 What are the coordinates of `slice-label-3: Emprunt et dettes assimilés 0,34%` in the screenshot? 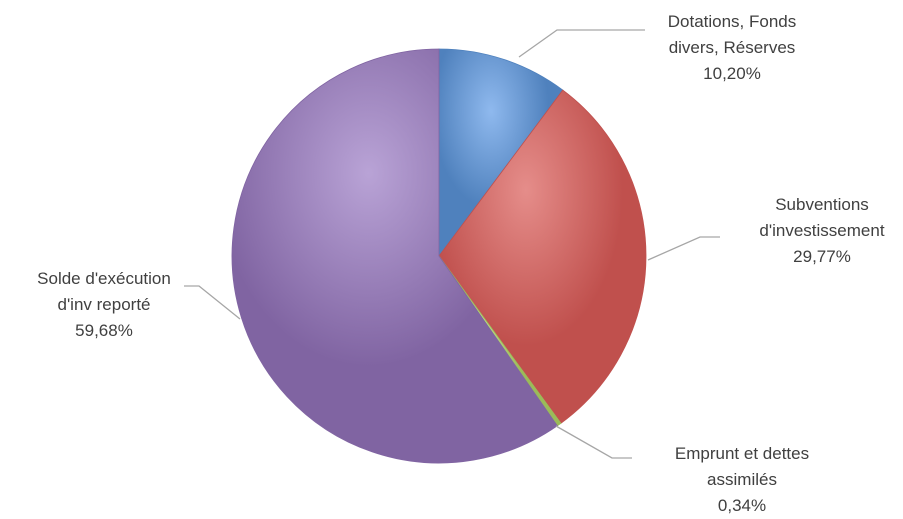 It's located at (742, 479).